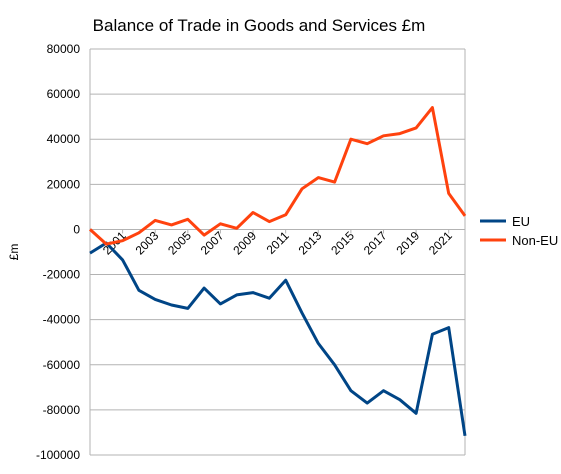 The image size is (561, 474). I want to click on x-tick-label: 2015, so click(342, 242).